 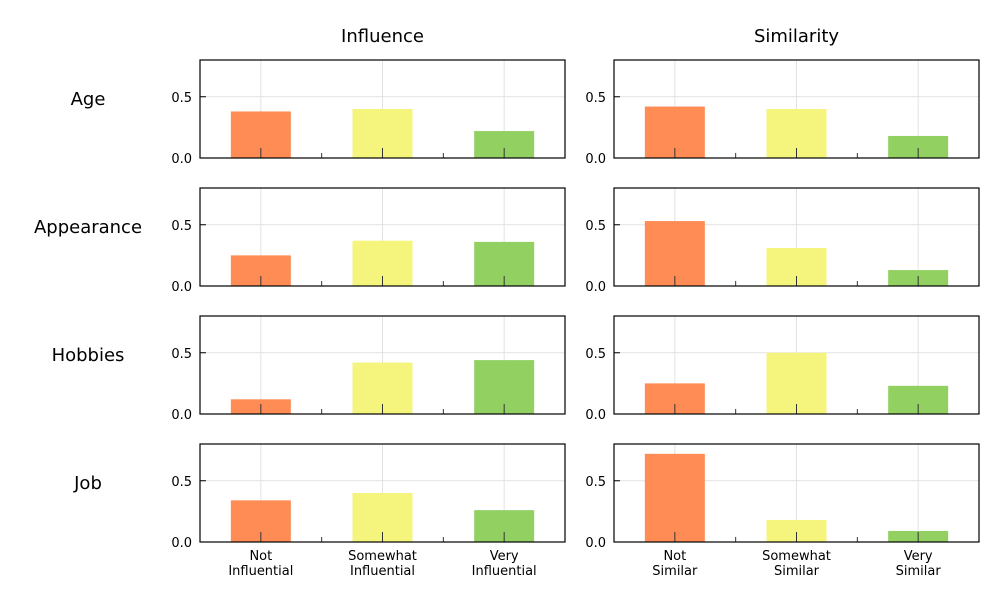 I want to click on ytick-label-hobbies-similarity-1: 0.5, so click(x=595, y=354).